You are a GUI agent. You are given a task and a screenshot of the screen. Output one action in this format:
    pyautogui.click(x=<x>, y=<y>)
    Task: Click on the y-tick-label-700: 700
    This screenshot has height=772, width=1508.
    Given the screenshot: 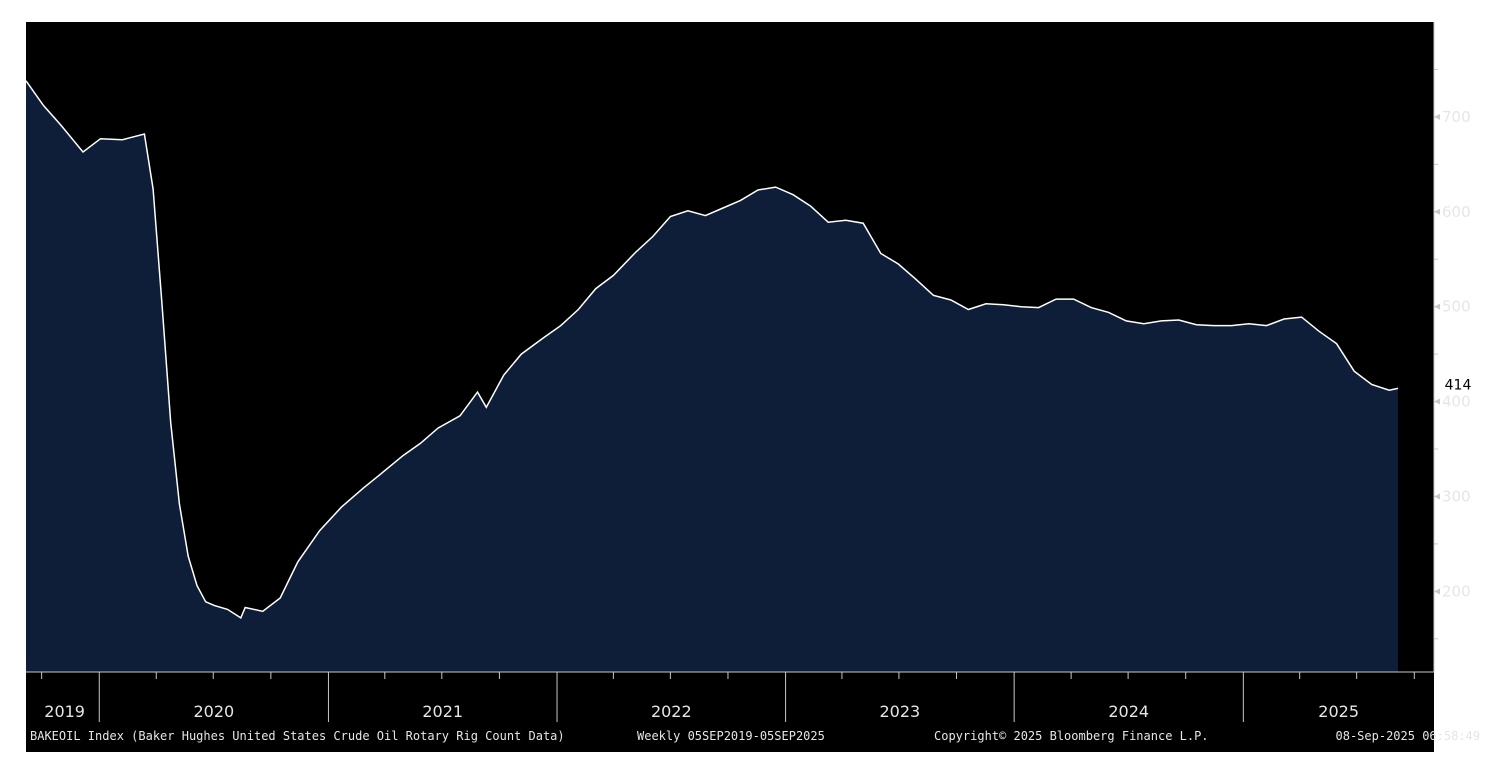 What is the action you would take?
    pyautogui.click(x=1456, y=117)
    